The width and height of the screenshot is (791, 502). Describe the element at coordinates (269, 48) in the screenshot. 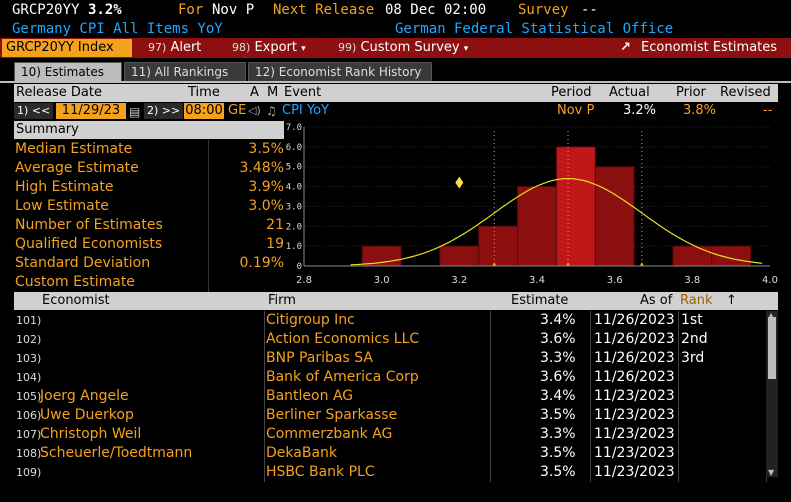

I see `export-button: 98) Export ▾` at that location.